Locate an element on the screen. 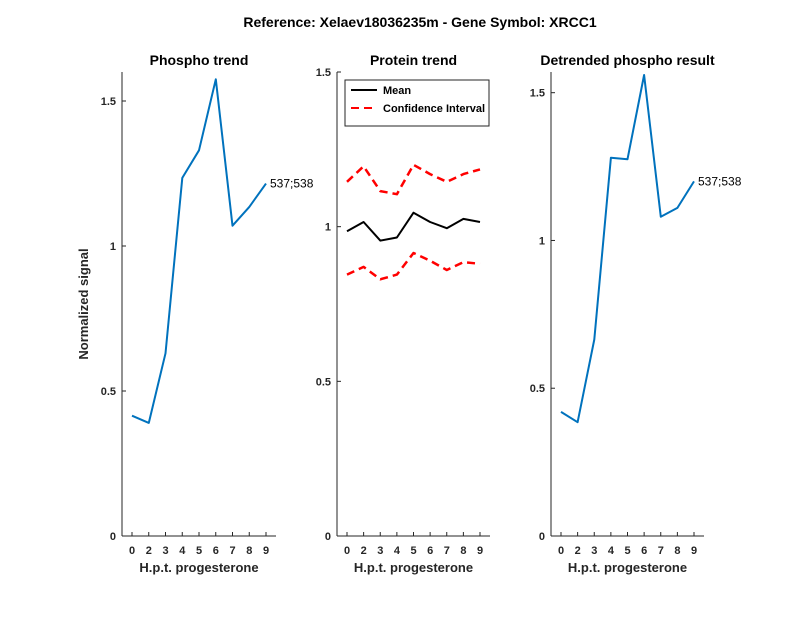 The image size is (800, 618). legend-box is located at coordinates (417, 103).